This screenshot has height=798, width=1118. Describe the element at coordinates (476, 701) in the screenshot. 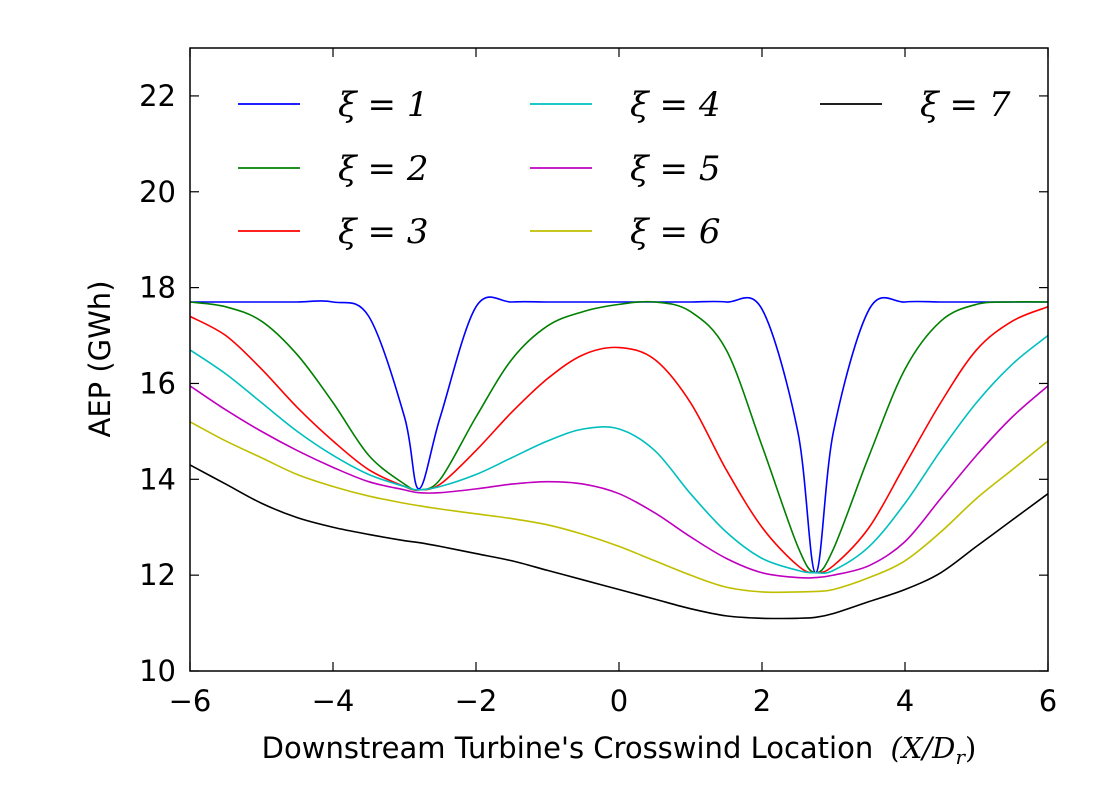

I see `x-tick-label: −2` at that location.